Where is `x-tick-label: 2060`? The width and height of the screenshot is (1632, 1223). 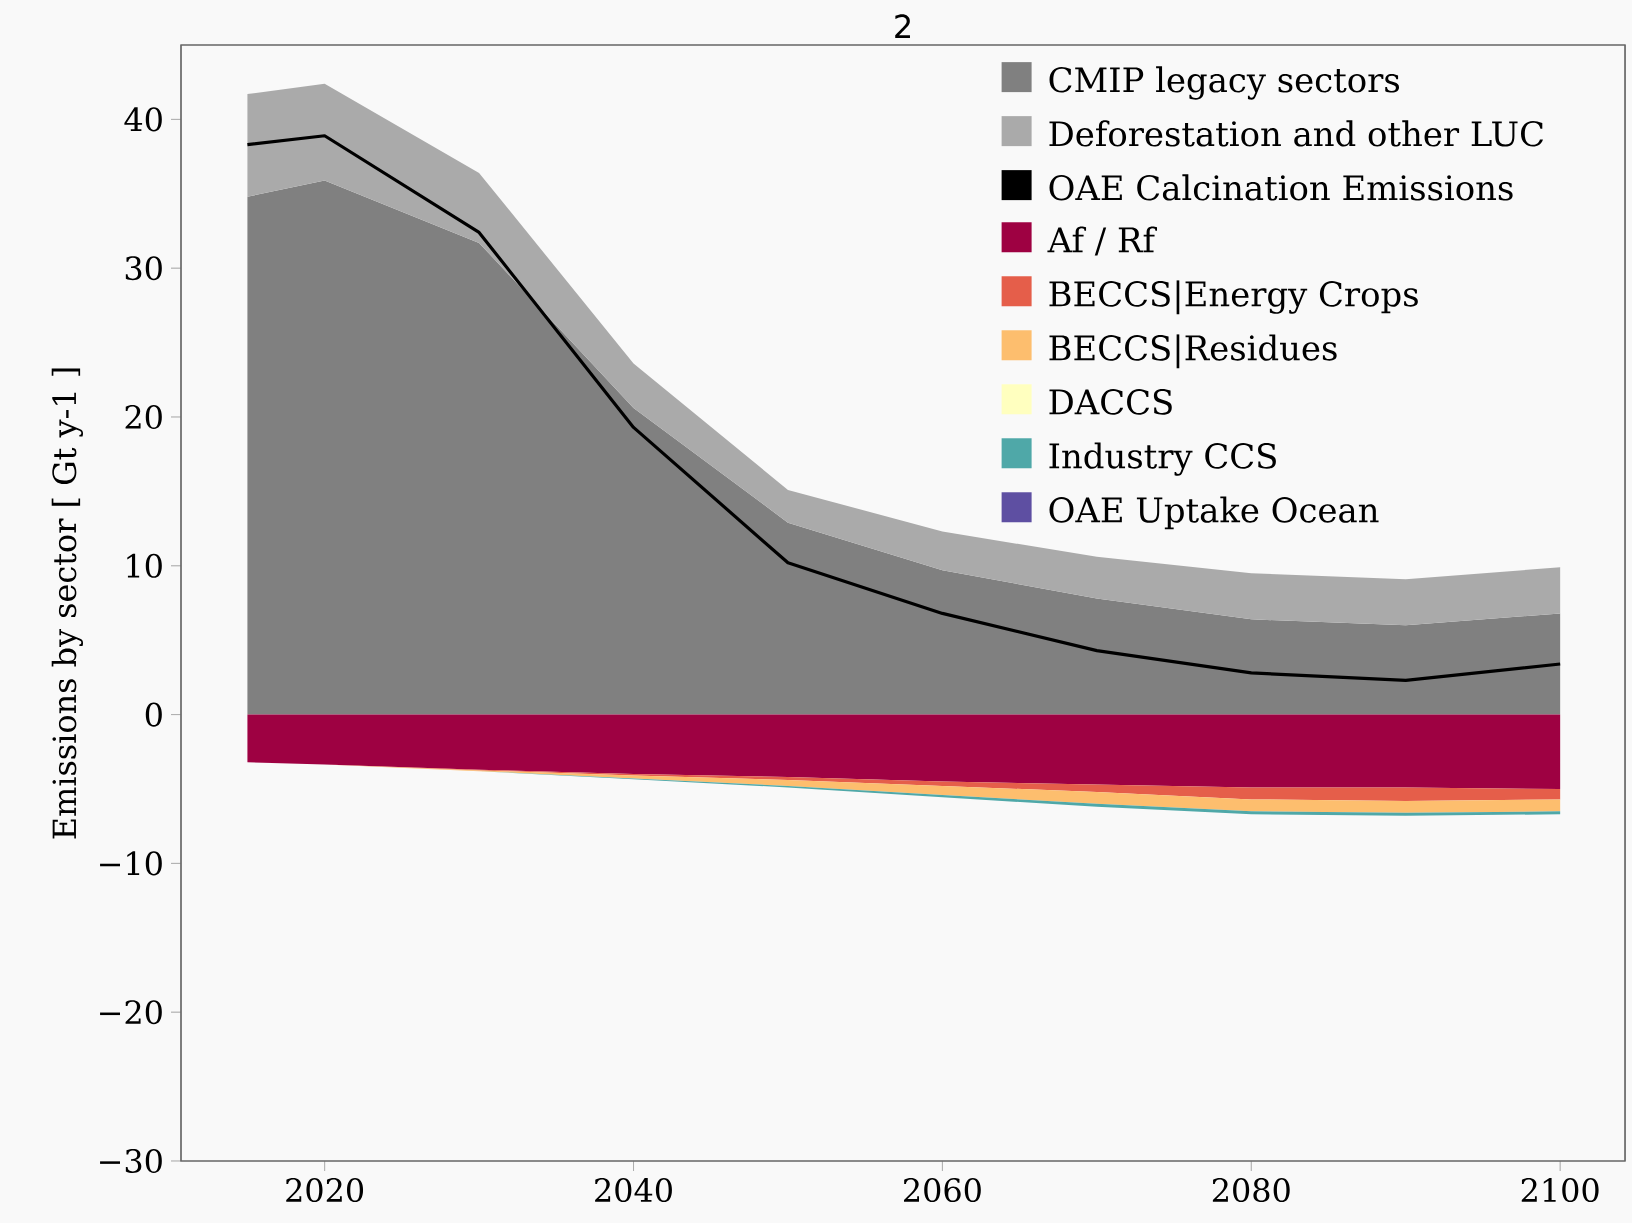
x-tick-label: 2060 is located at coordinates (942, 1190).